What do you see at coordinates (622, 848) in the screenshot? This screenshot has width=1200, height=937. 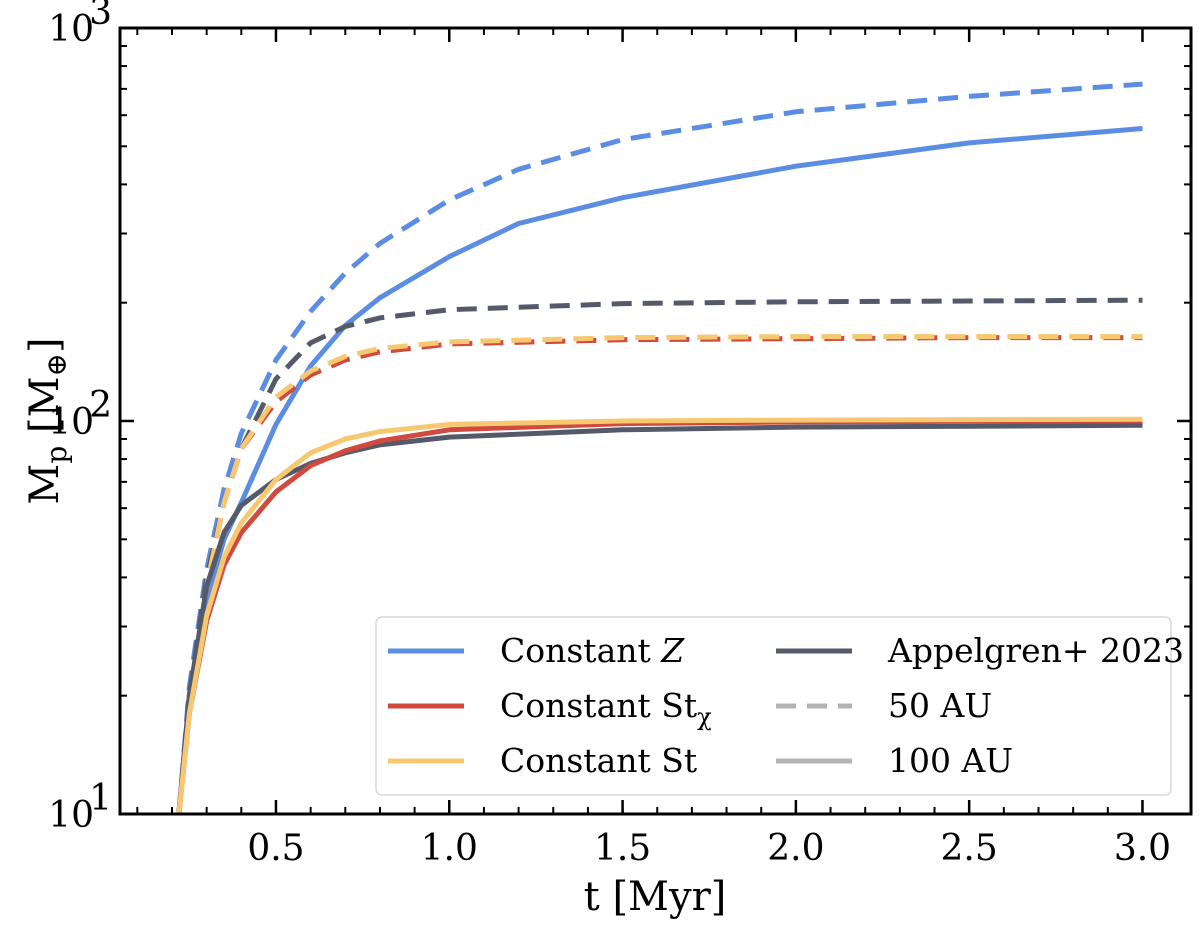 I see `x-tick-label: 1.5` at bounding box center [622, 848].